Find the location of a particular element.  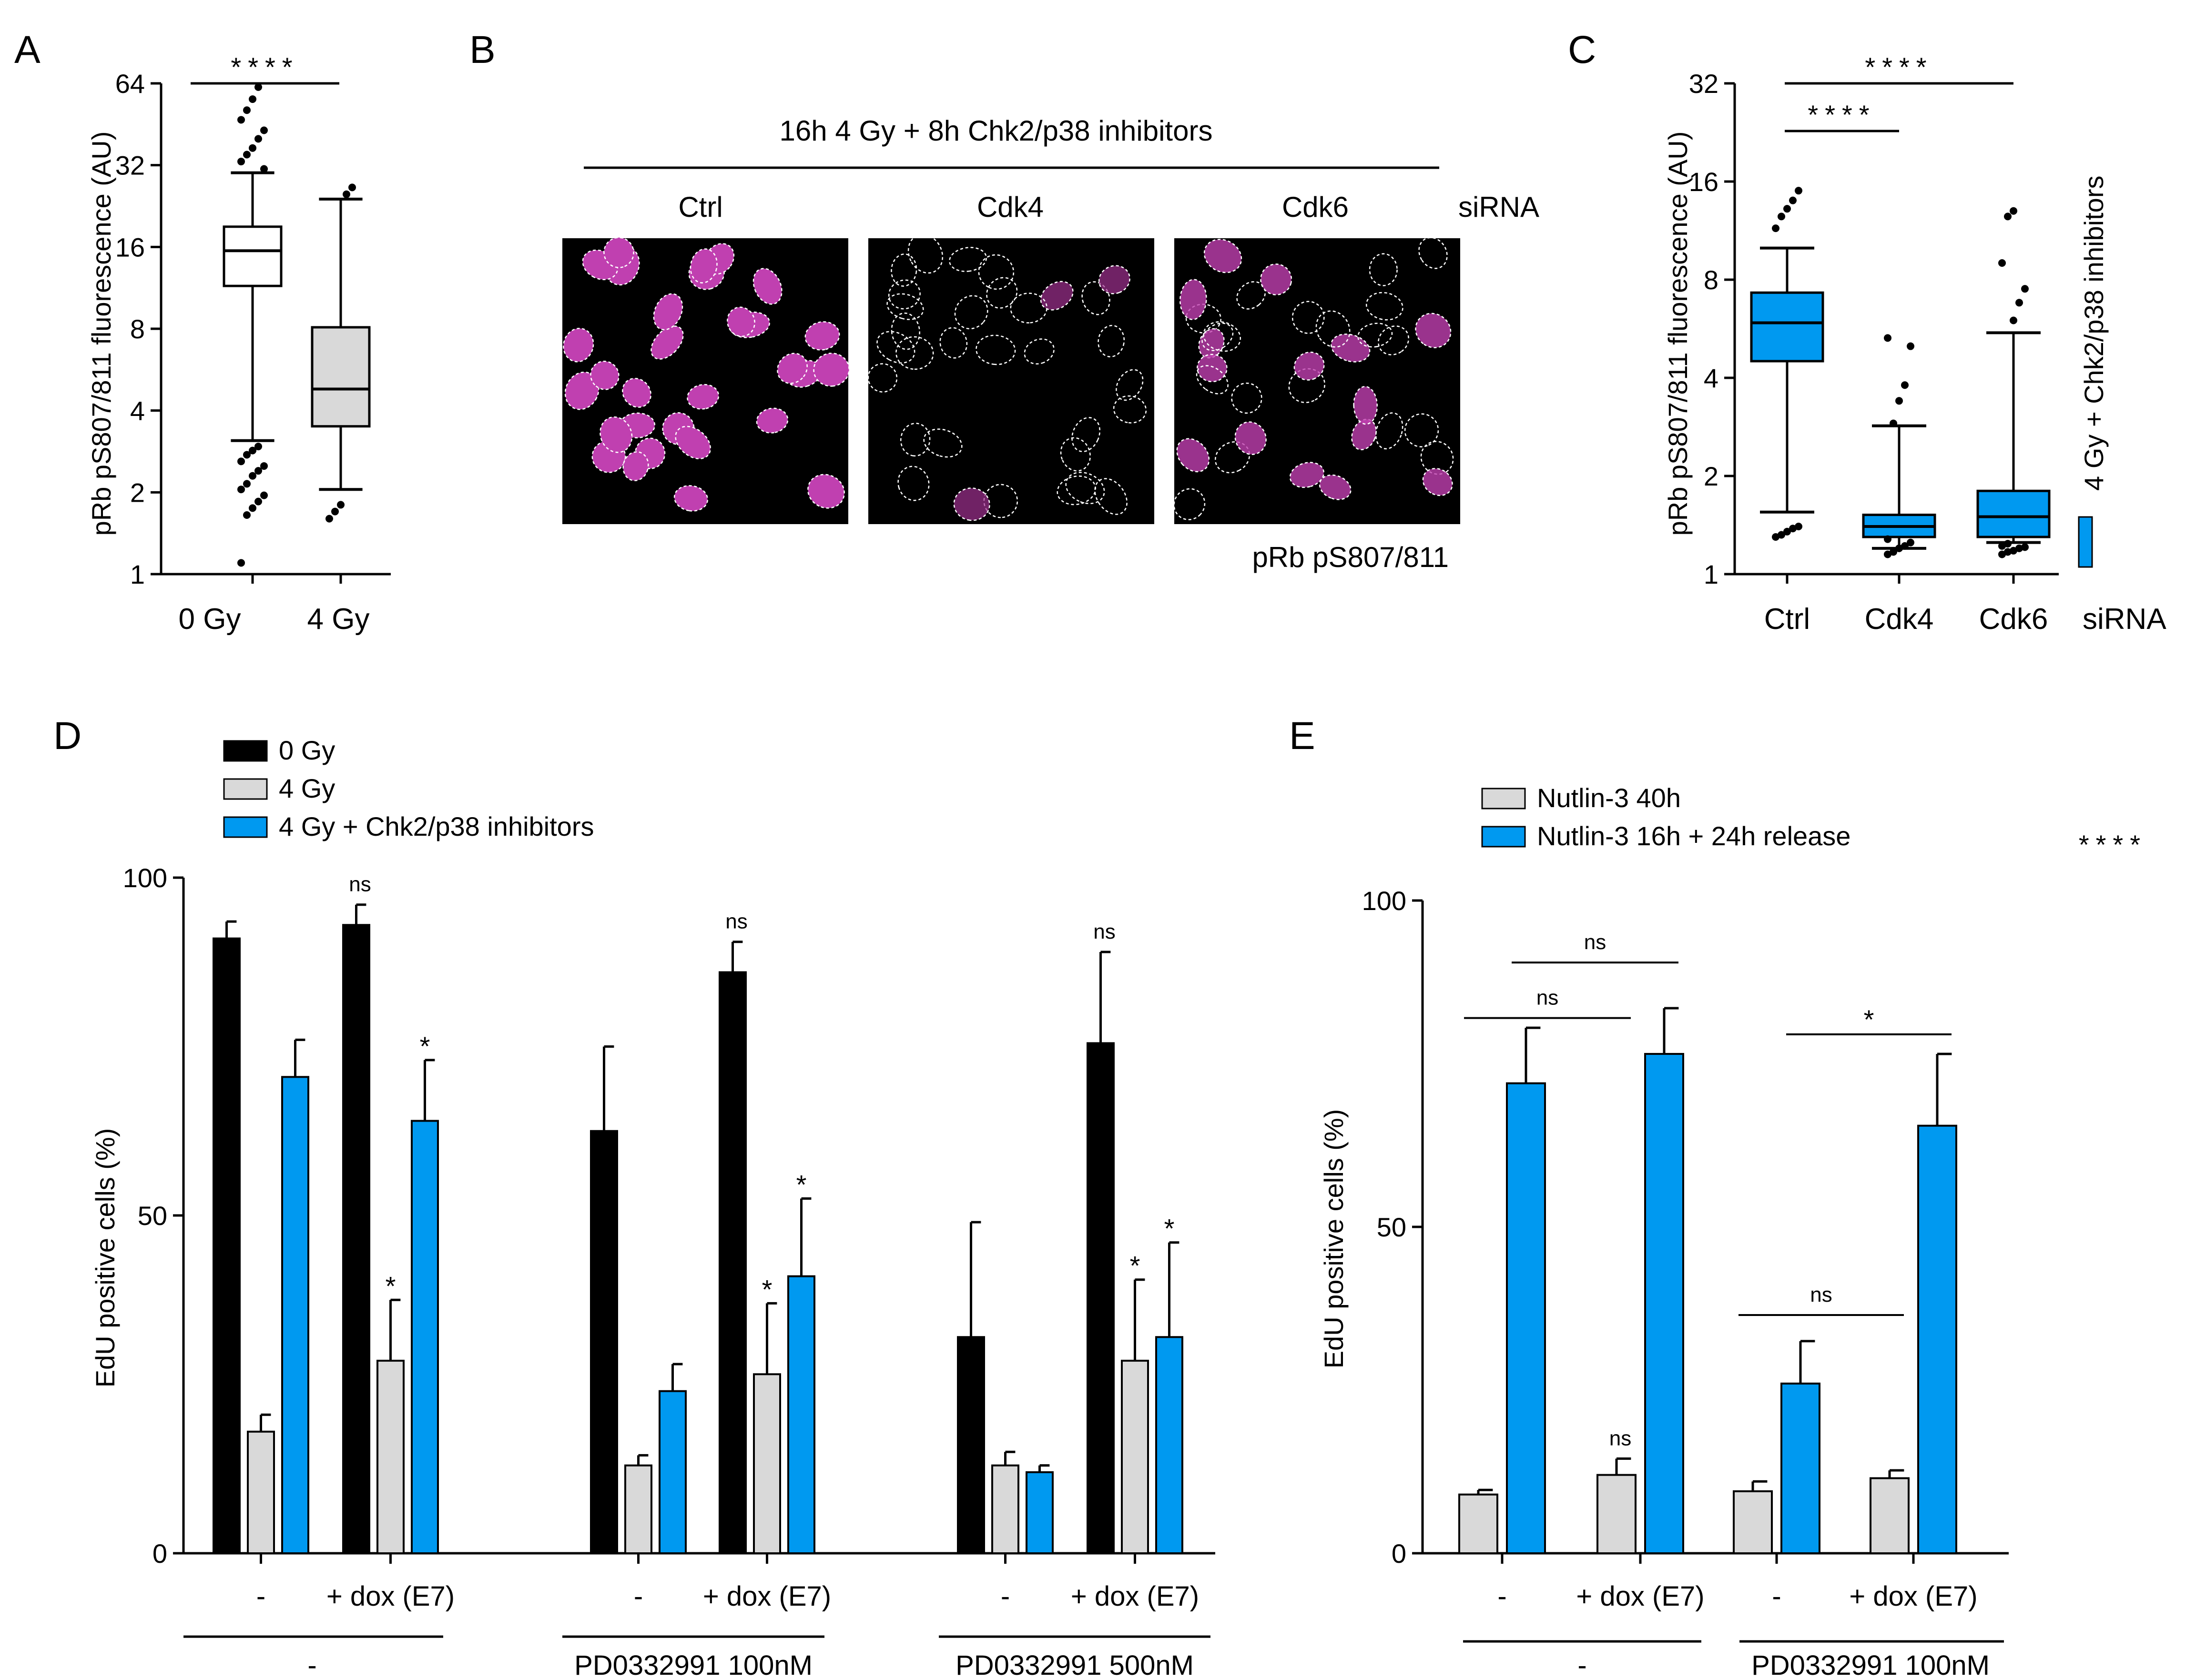

legend-d-label-0gy: 0 Gy is located at coordinates (307, 750).